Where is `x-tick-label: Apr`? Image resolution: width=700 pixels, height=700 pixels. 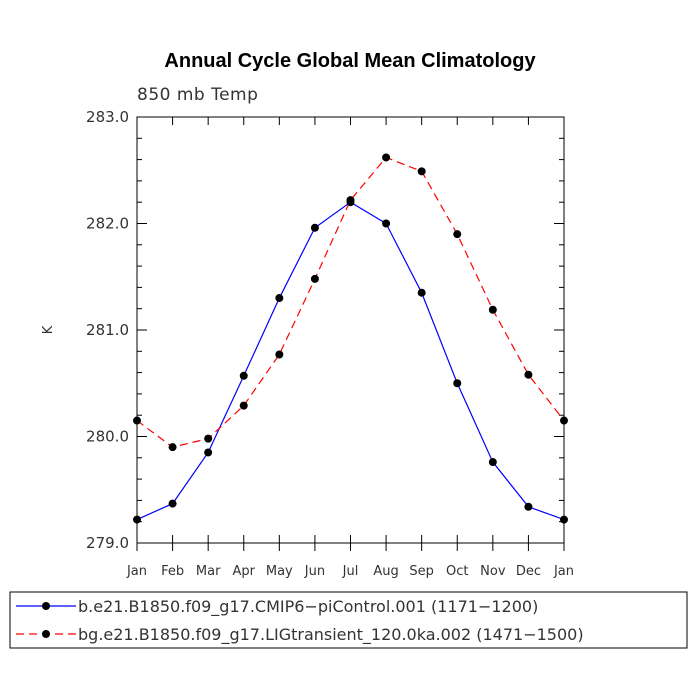 x-tick-label: Apr is located at coordinates (244, 571).